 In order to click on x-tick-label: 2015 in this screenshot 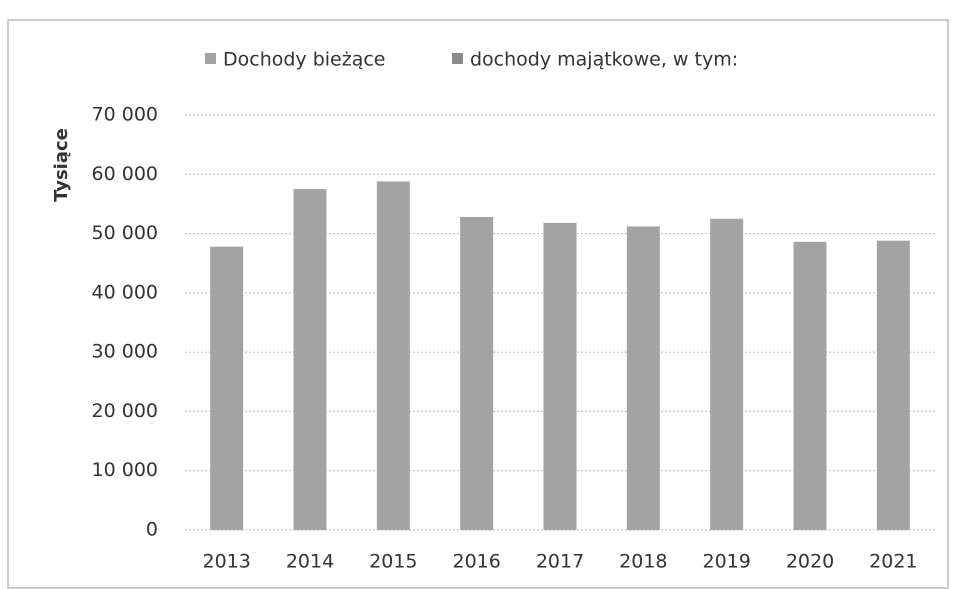, I will do `click(393, 562)`.